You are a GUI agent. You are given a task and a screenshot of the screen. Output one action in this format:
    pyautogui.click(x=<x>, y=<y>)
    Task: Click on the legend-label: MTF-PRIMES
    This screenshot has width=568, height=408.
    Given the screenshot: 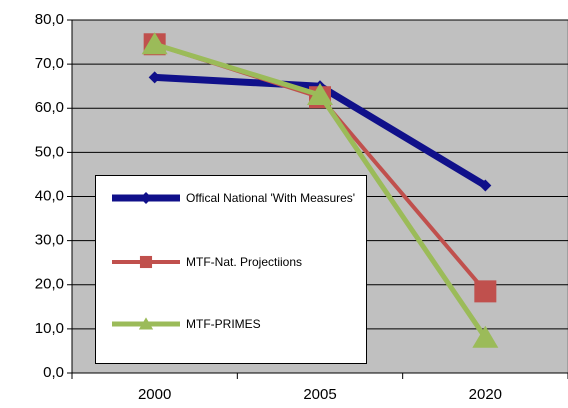 What is the action you would take?
    pyautogui.click(x=223, y=324)
    